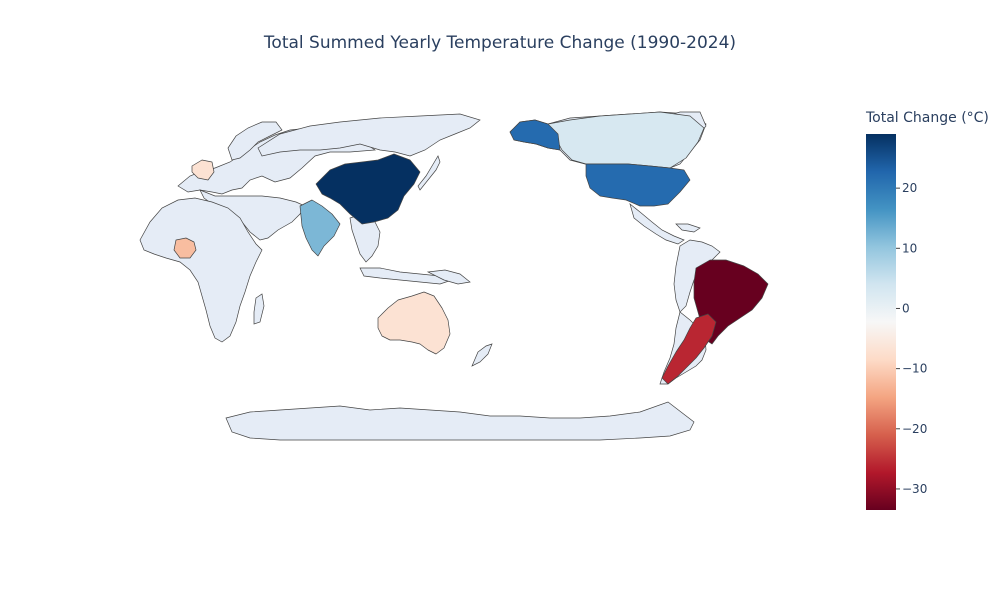 Image resolution: width=1000 pixels, height=600 pixels. Describe the element at coordinates (460, 421) in the screenshot. I see `land-antarctica` at that location.